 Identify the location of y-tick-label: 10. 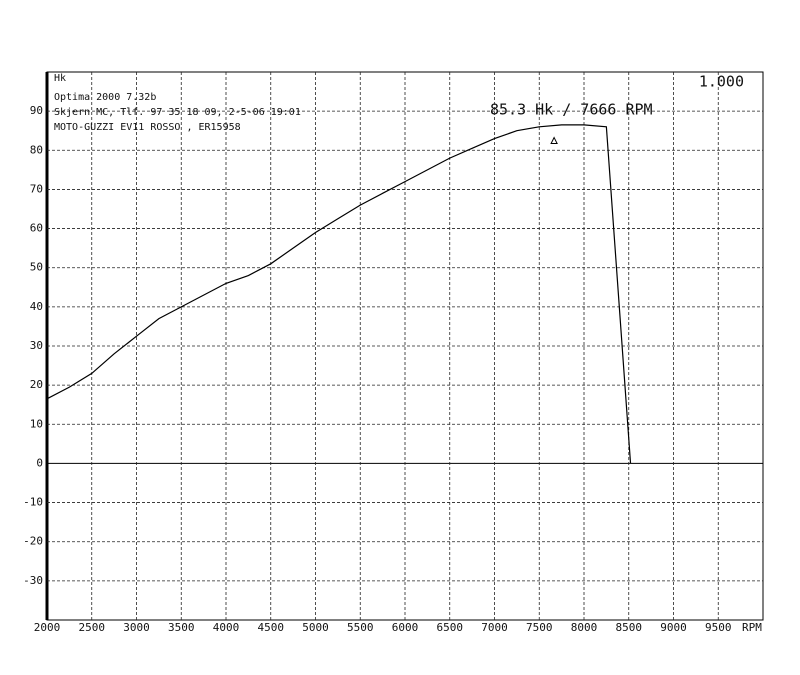
(36, 423).